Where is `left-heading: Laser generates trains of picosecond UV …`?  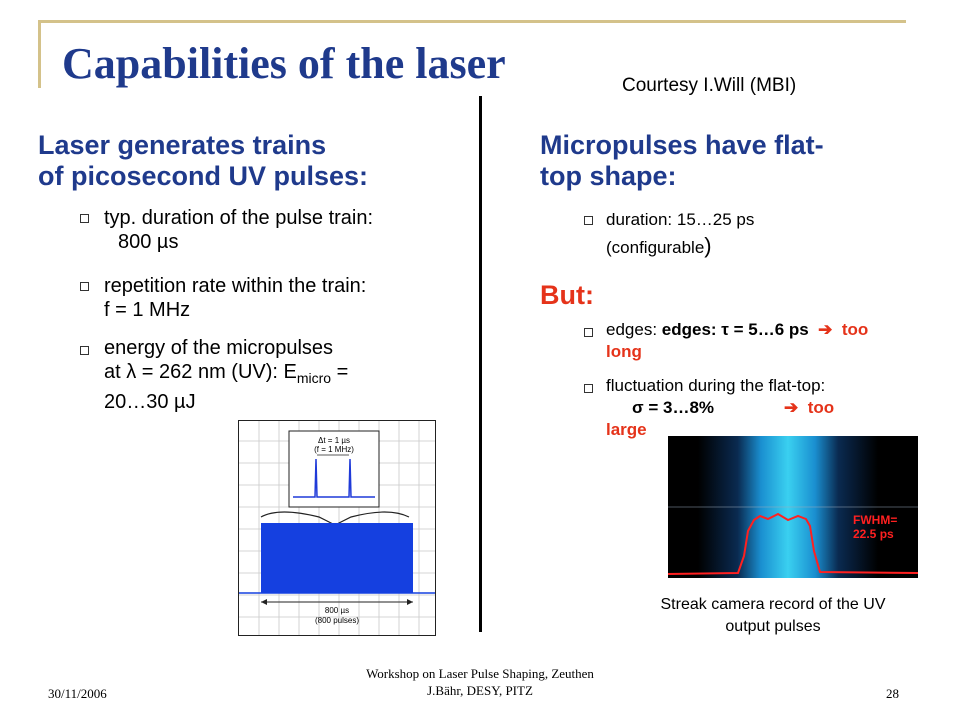
left-heading: Laser generates trains of picosecond UV … is located at coordinates (203, 161).